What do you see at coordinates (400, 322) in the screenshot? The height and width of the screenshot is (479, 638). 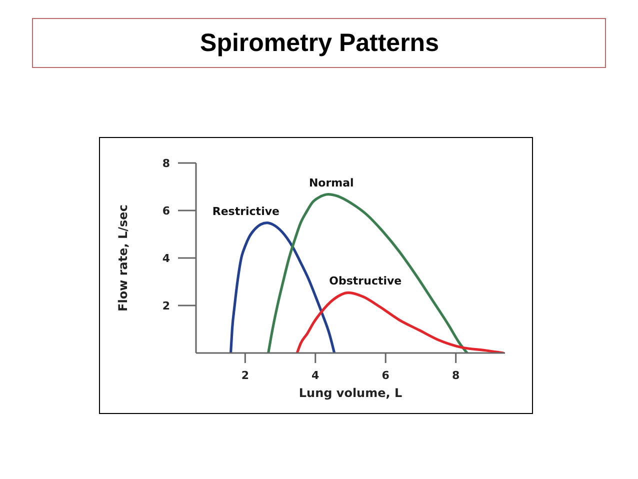 I see `line-series` at bounding box center [400, 322].